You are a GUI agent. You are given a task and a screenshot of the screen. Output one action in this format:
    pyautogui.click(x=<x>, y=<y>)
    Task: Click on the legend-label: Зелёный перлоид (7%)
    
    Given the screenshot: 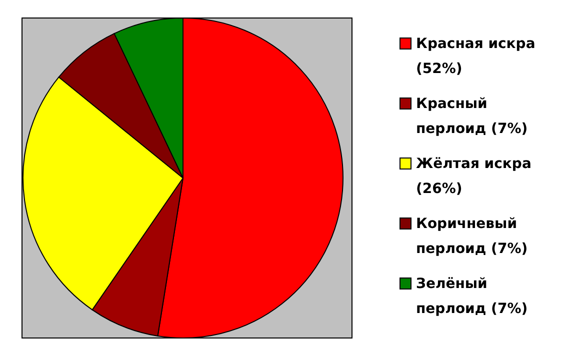 What is the action you would take?
    pyautogui.click(x=472, y=296)
    